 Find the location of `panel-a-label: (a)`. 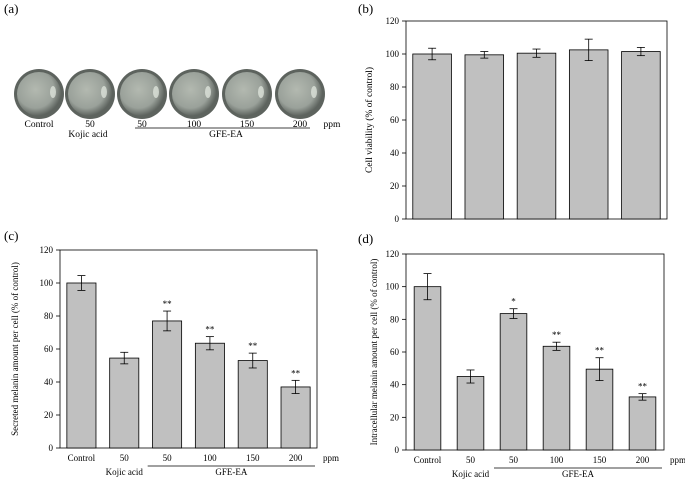

panel-a-label: (a) is located at coordinates (11, 8).